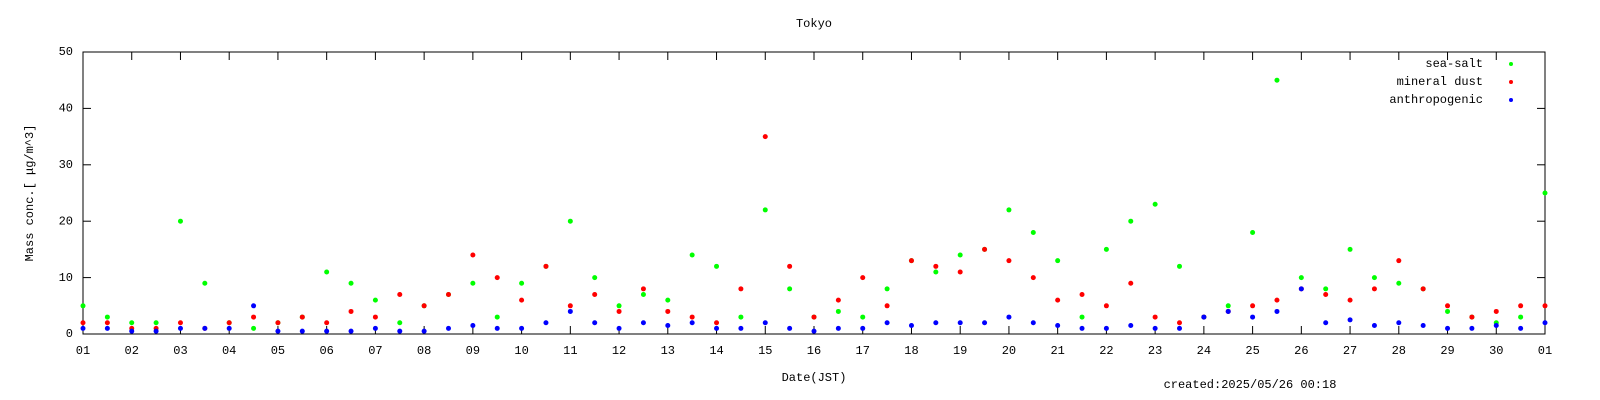 This screenshot has height=400, width=1600. What do you see at coordinates (1204, 351) in the screenshot?
I see `x-tick-label: 24` at bounding box center [1204, 351].